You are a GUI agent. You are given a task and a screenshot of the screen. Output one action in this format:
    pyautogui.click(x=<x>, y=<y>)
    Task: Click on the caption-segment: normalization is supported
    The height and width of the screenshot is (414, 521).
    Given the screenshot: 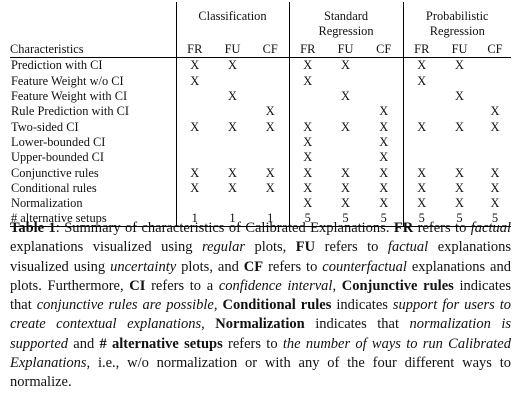 What is the action you would take?
    pyautogui.click(x=261, y=334)
    